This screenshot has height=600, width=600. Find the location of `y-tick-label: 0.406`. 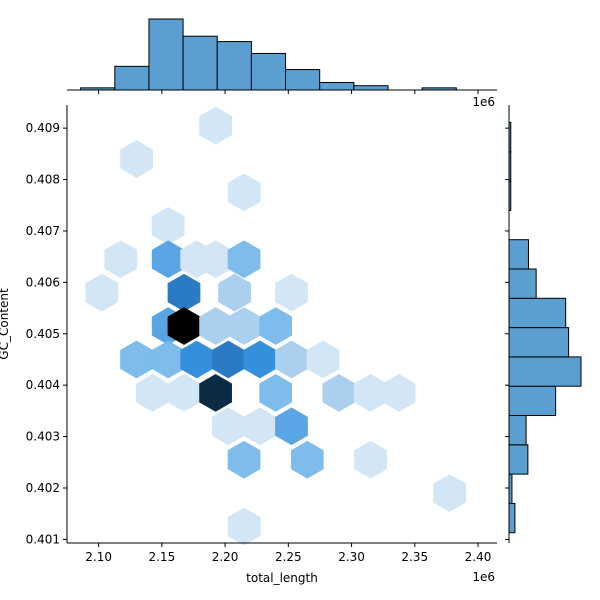

y-tick-label: 0.406 is located at coordinates (43, 282).